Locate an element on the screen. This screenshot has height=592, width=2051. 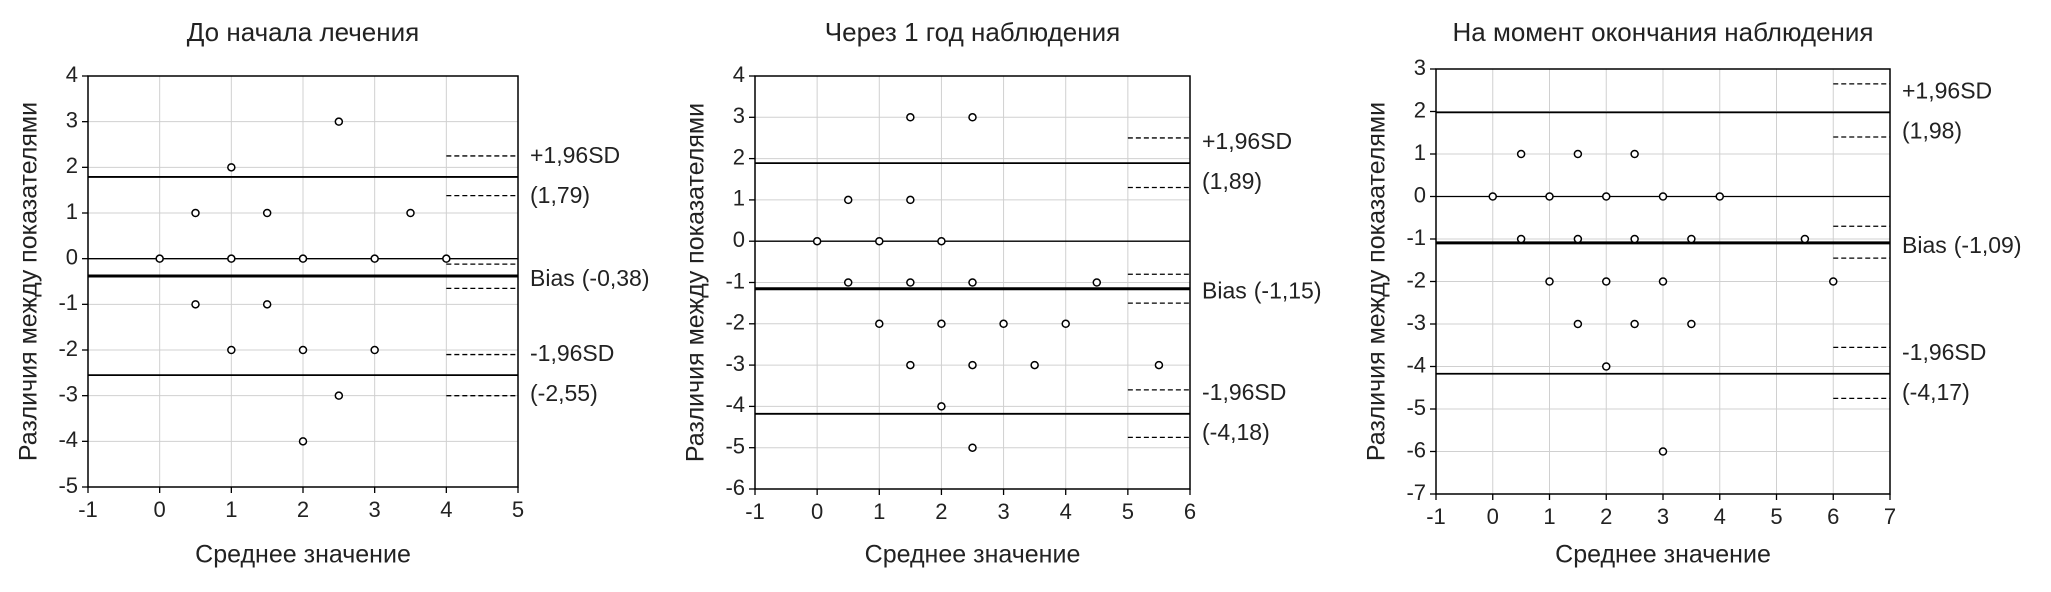
y-tick-label: 3 is located at coordinates (739, 115).